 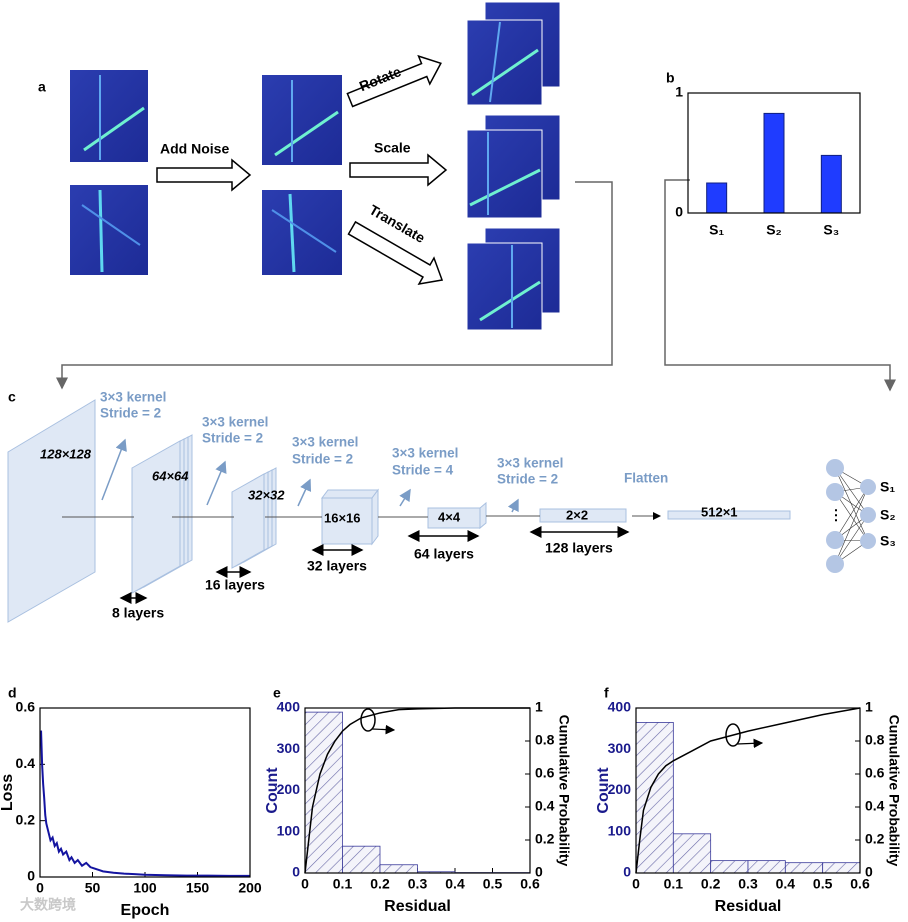 What do you see at coordinates (888, 515) in the screenshot?
I see `output-label: S₂` at bounding box center [888, 515].